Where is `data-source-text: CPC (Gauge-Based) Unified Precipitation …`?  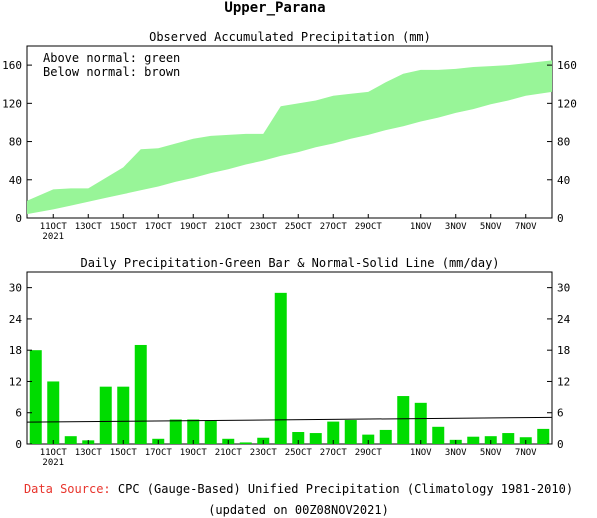
data-source-text: CPC (Gauge-Based) Unified Precipitation … is located at coordinates (345, 489).